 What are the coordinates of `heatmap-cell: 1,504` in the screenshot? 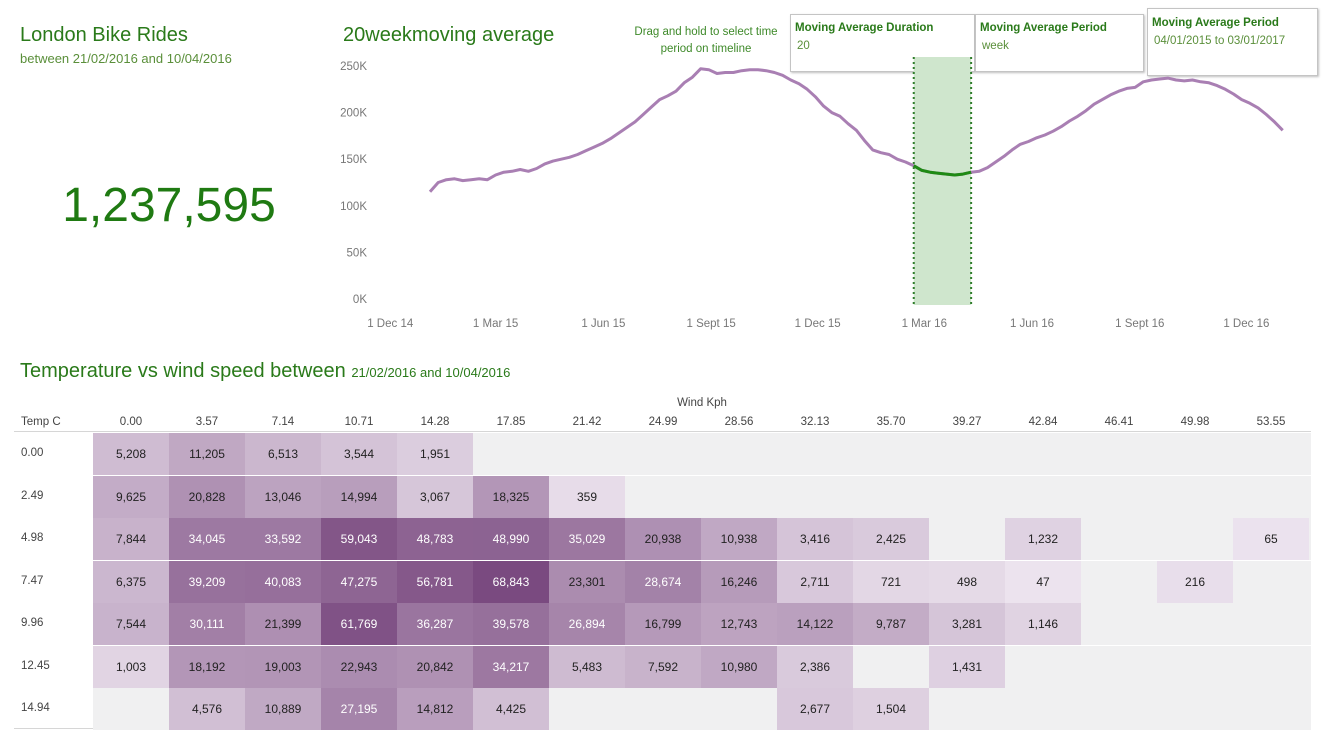 It's located at (891, 709).